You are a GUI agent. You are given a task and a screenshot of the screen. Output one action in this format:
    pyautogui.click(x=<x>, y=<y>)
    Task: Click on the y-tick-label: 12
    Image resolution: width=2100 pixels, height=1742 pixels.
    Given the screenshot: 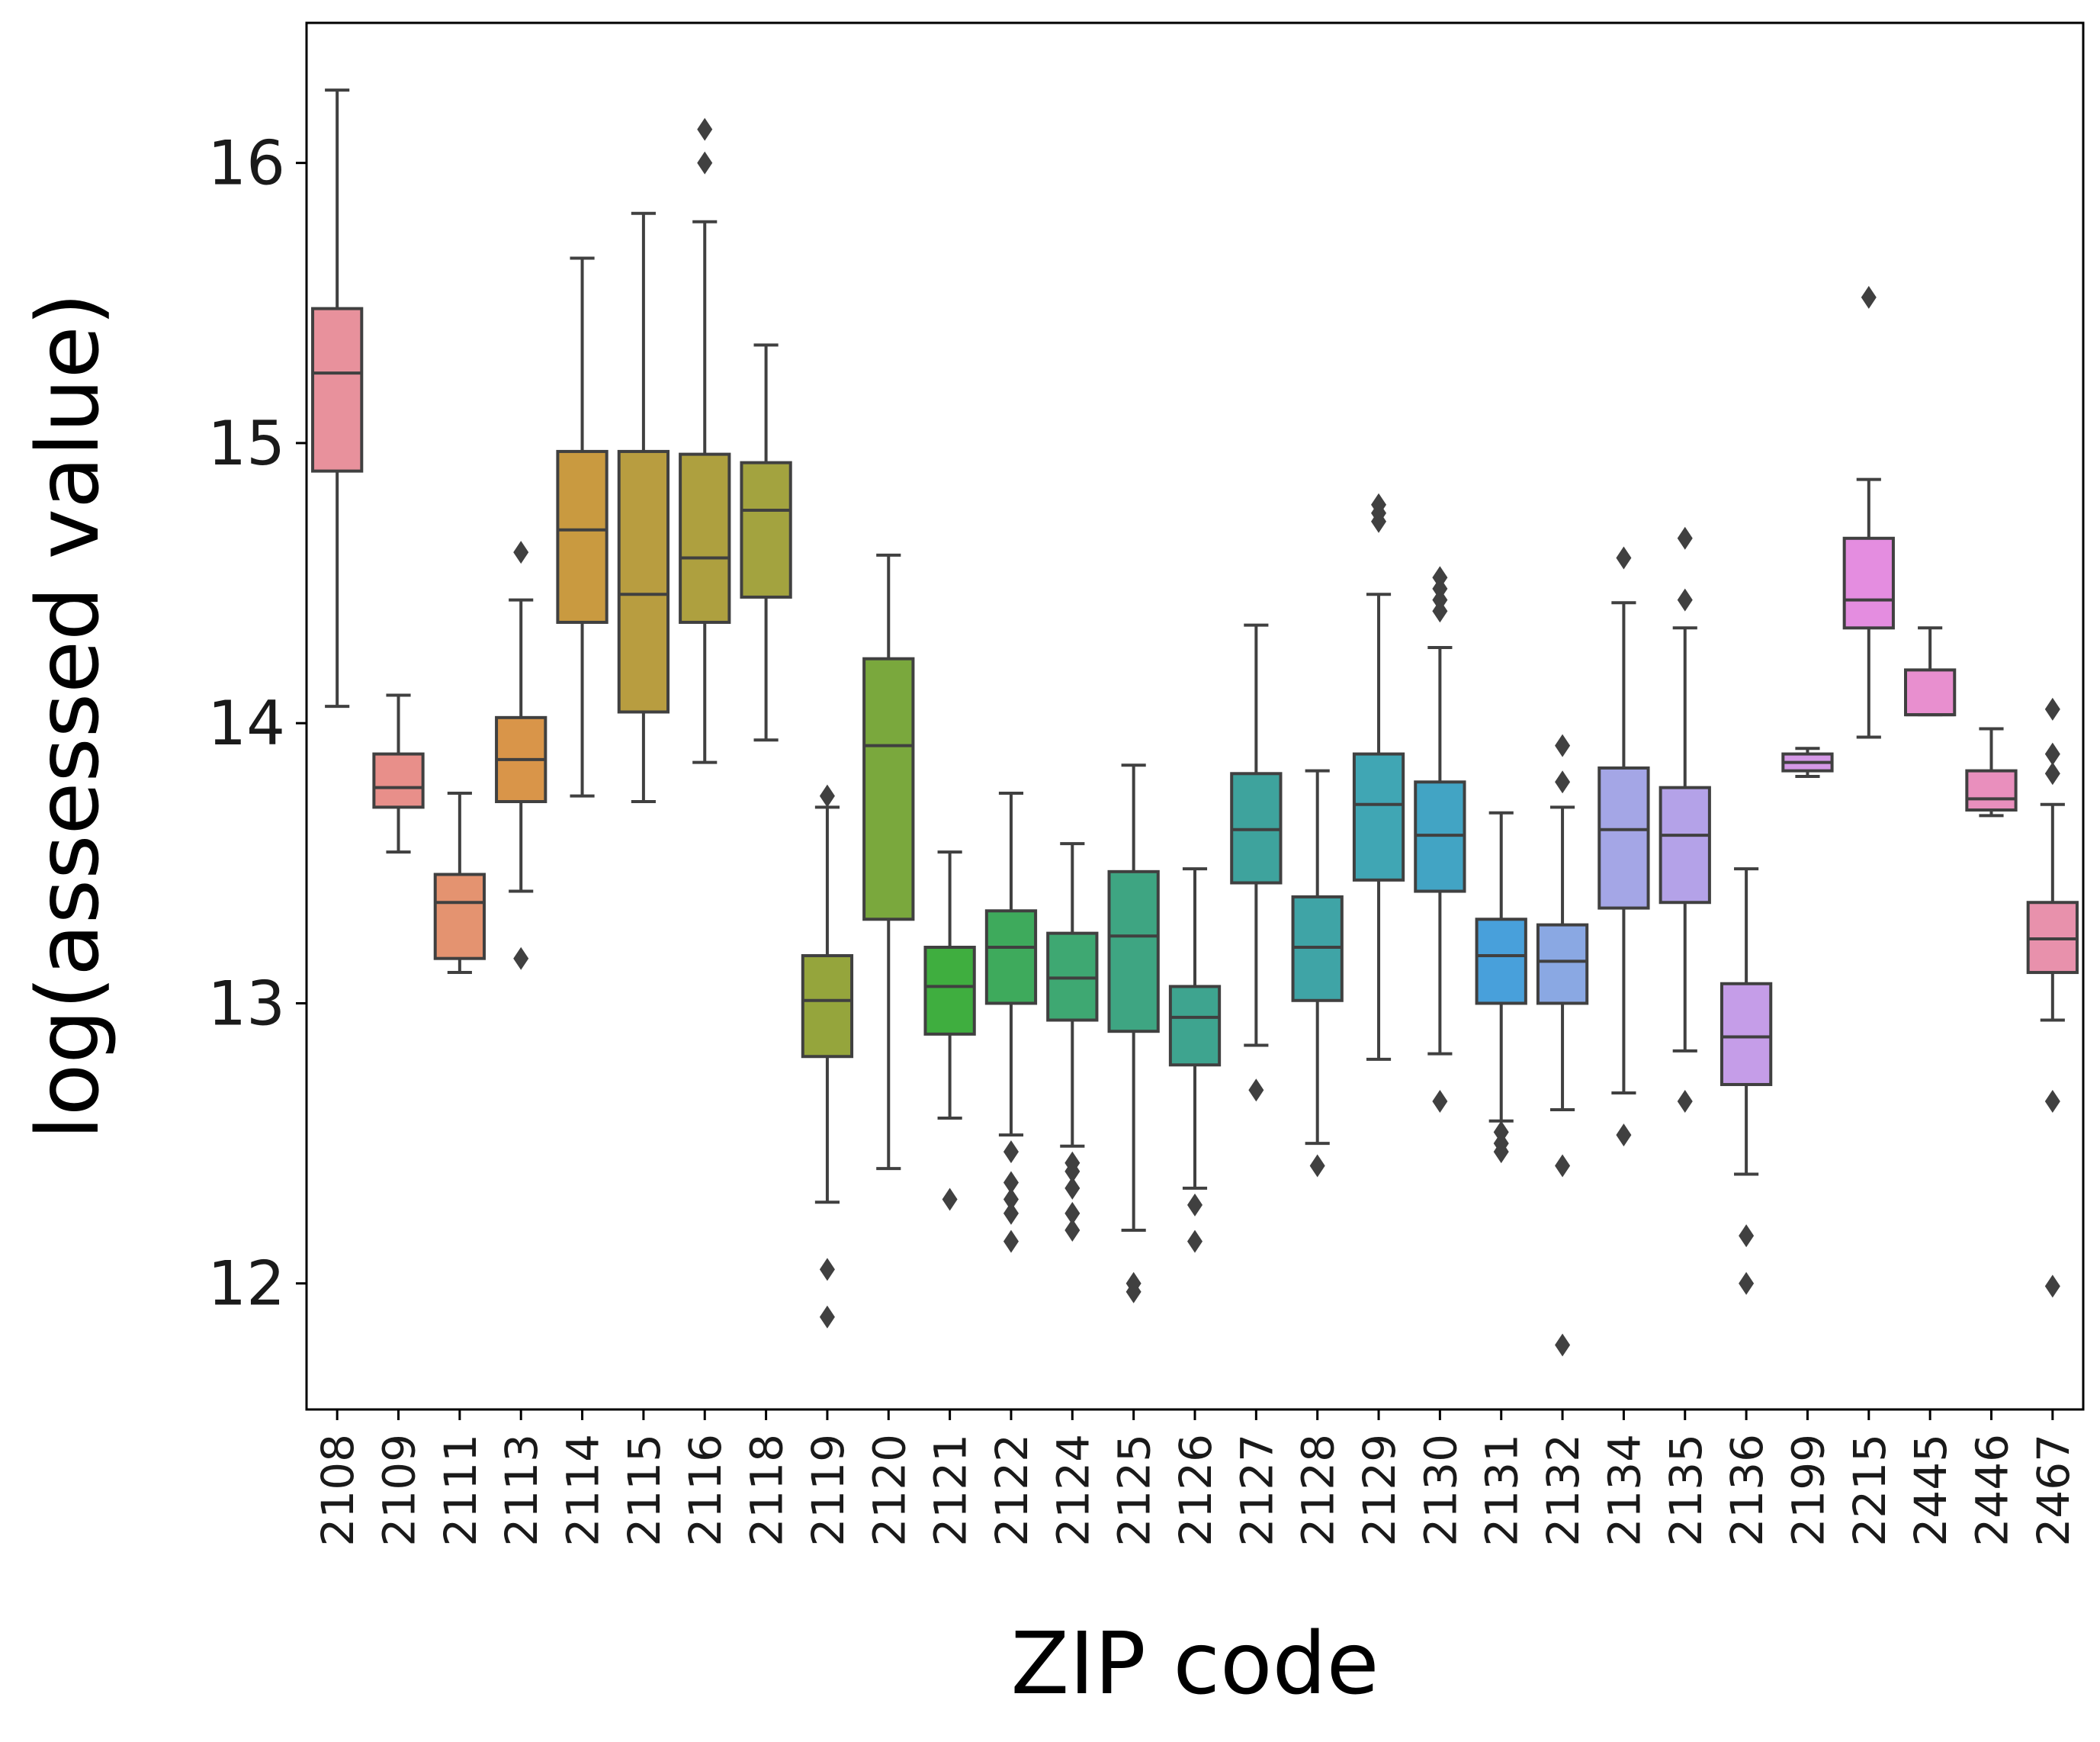 What is the action you would take?
    pyautogui.click(x=246, y=1284)
    